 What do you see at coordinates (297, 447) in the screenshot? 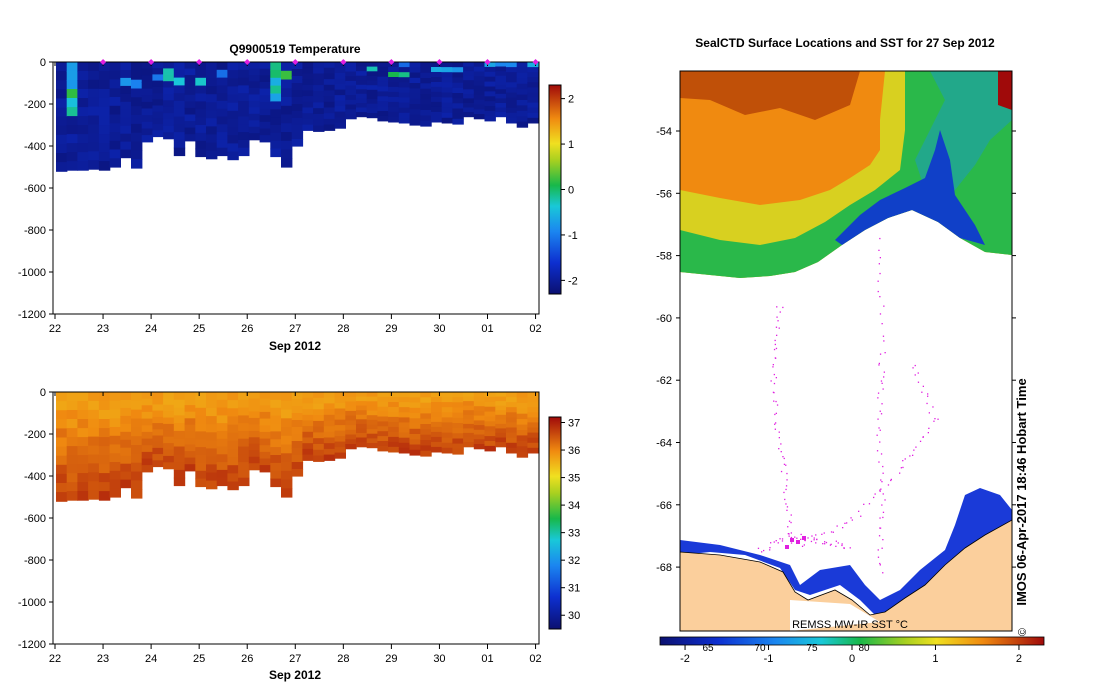
I see `salinity-data-layer` at bounding box center [297, 447].